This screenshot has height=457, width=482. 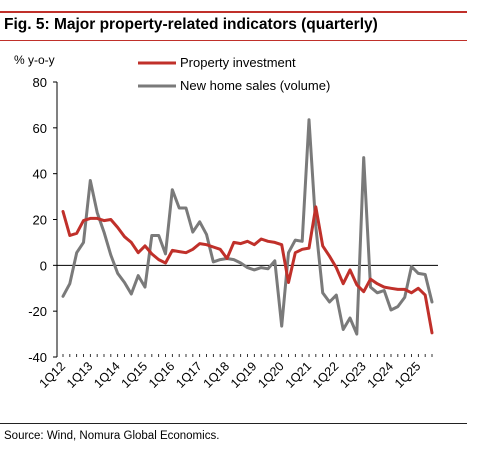 I want to click on x-tick-label: 1Q16, so click(x=162, y=375).